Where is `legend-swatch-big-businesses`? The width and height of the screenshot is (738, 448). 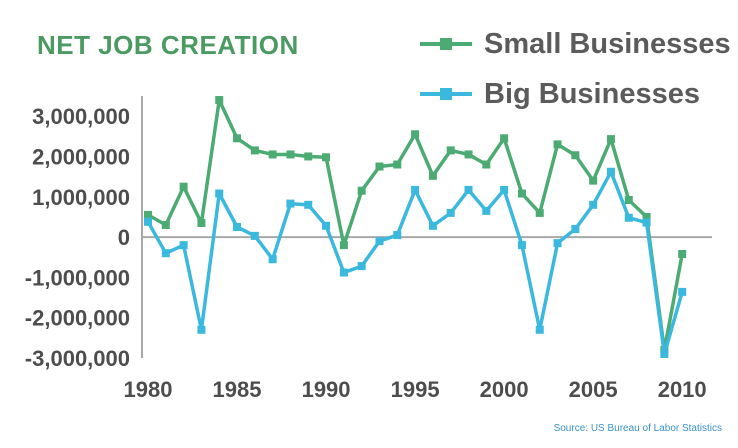
legend-swatch-big-businesses is located at coordinates (446, 94).